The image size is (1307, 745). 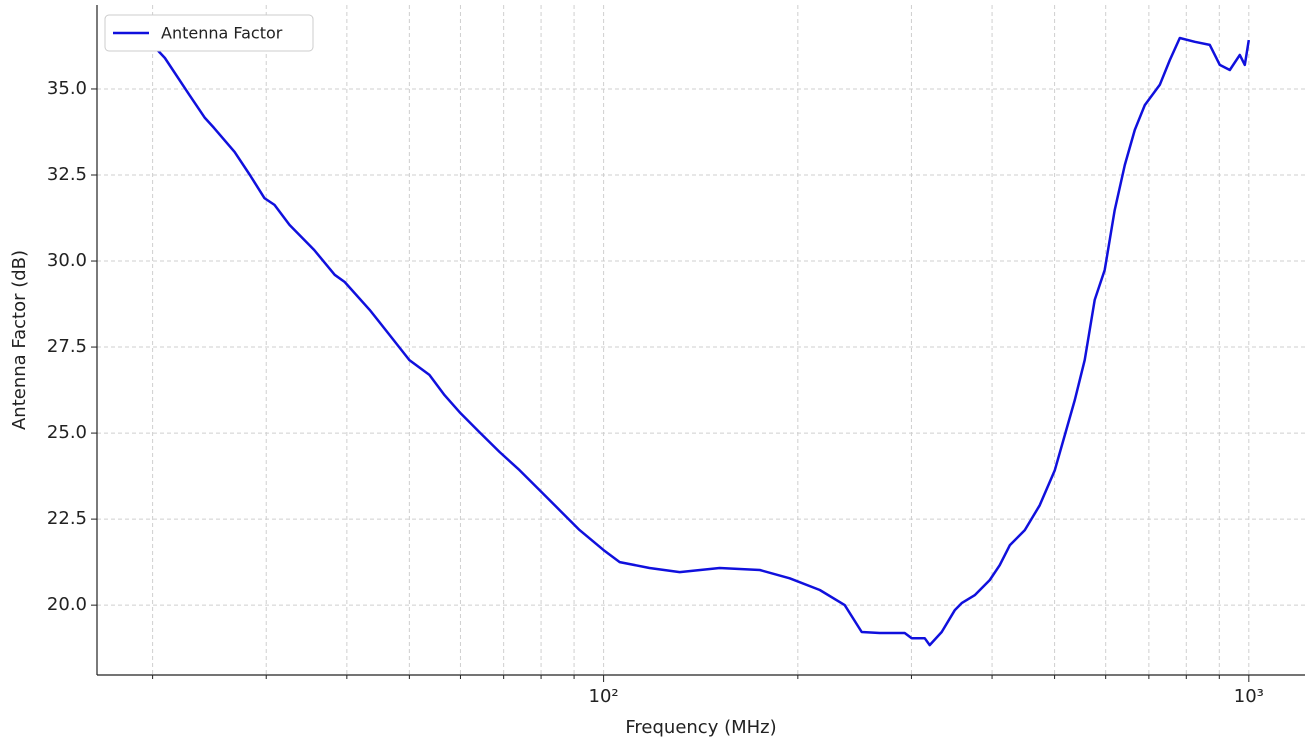 What do you see at coordinates (67, 518) in the screenshot?
I see `y-tick-label: 22.5` at bounding box center [67, 518].